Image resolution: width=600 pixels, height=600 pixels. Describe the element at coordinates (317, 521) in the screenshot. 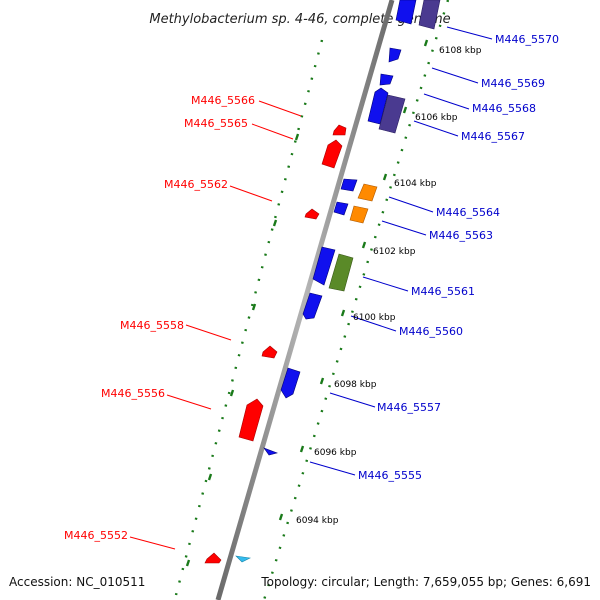

I see `scale-label: 6094 kbp` at that location.